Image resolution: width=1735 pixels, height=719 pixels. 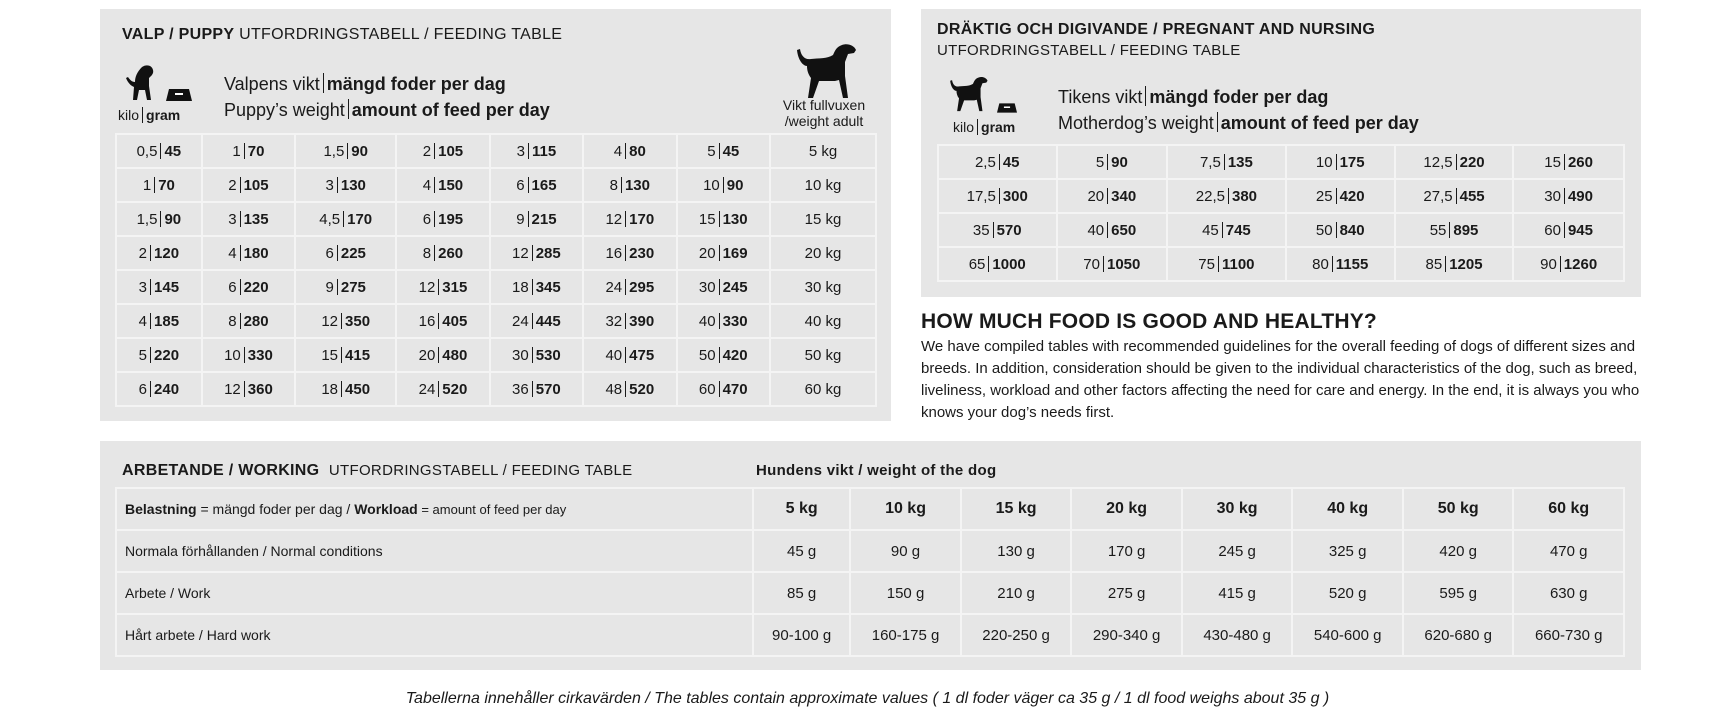 I want to click on table-cell: 245 g, so click(x=1237, y=551).